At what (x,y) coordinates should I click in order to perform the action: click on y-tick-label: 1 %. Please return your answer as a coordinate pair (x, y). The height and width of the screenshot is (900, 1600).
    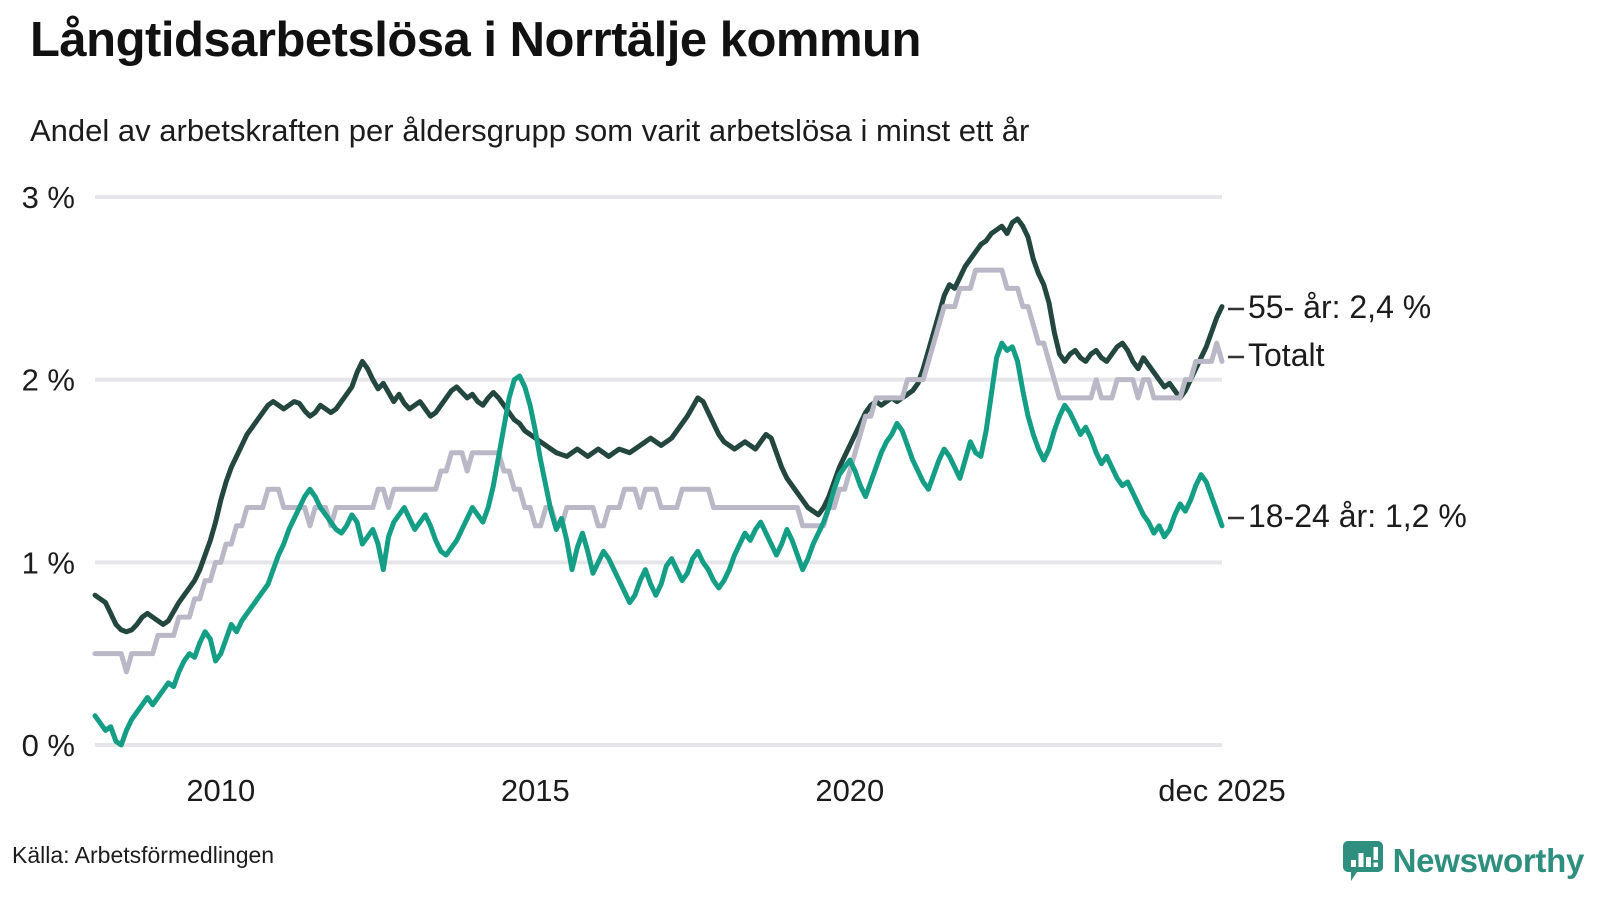
    Looking at the image, I should click on (48, 562).